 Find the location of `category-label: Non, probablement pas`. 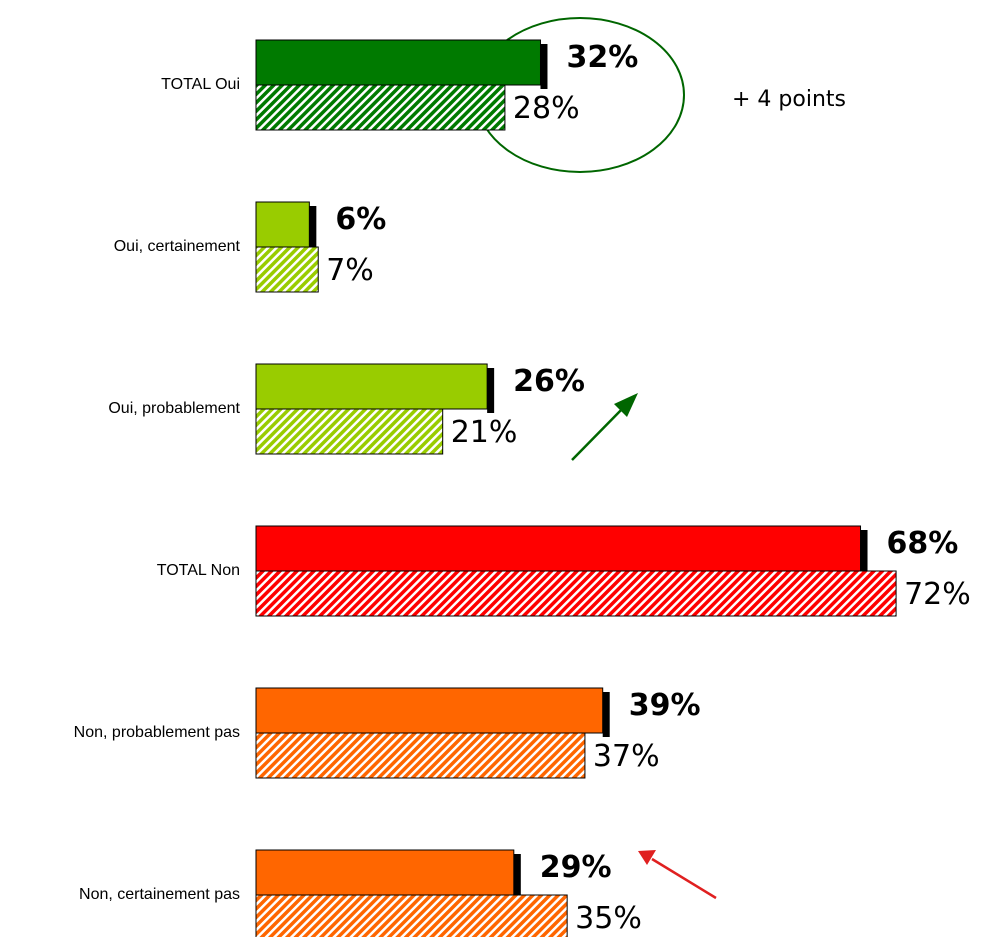

category-label: Non, probablement pas is located at coordinates (157, 732).